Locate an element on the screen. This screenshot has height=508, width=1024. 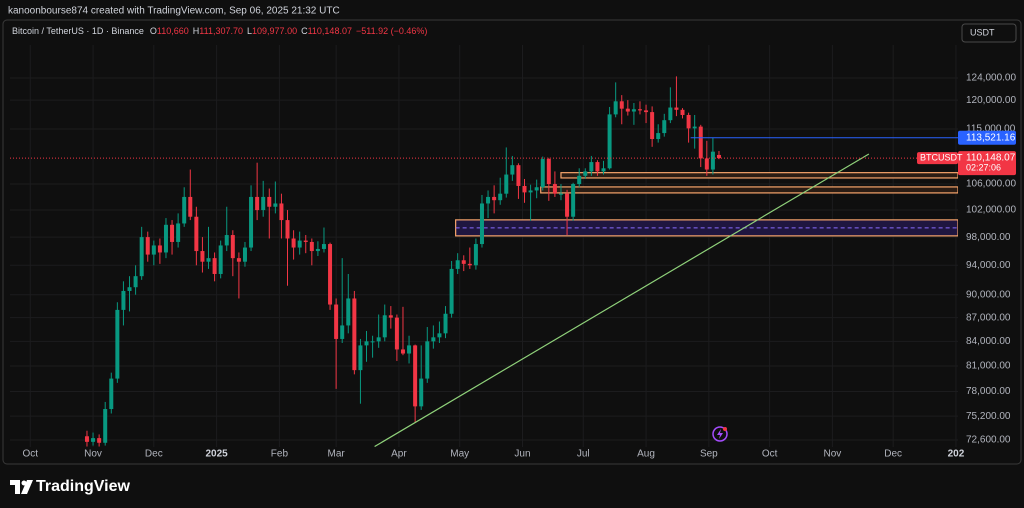
y-tick-label: 106,000.00 is located at coordinates (991, 184).